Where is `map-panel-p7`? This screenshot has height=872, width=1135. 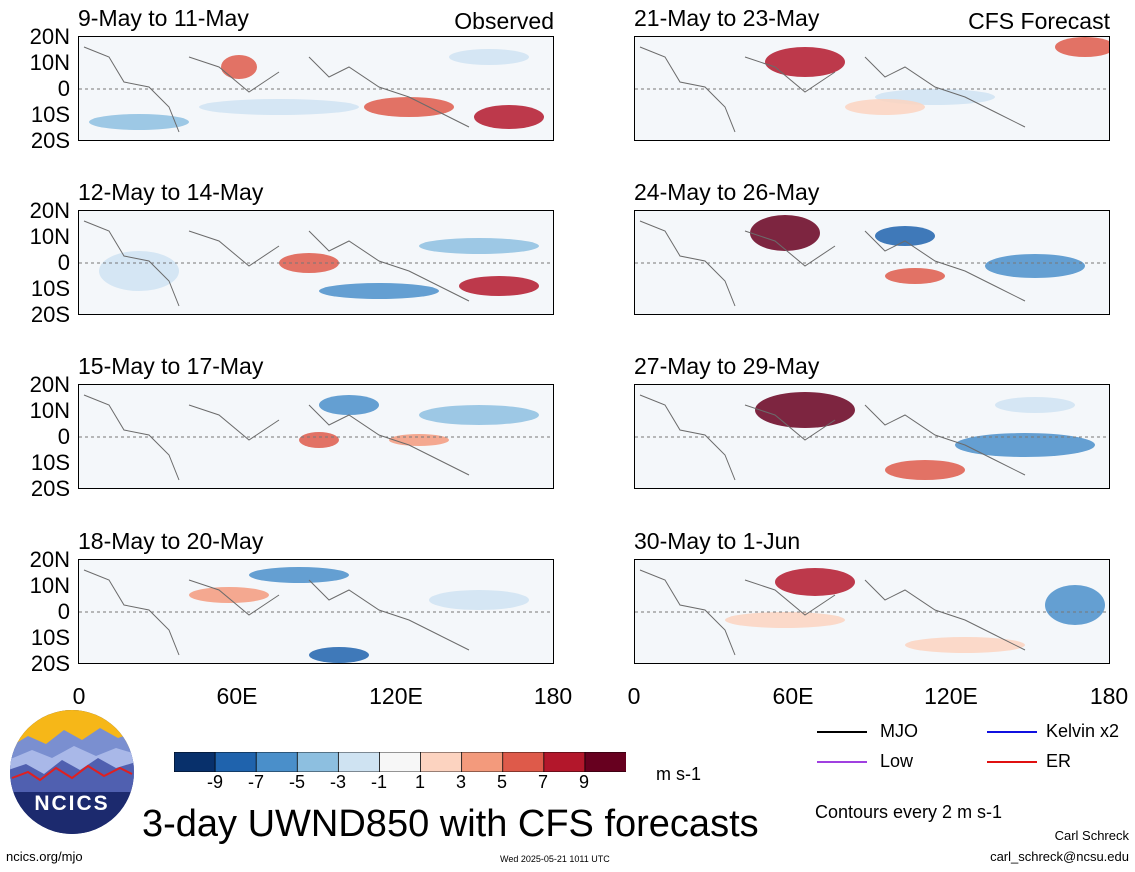
map-panel-p7 is located at coordinates (872, 436).